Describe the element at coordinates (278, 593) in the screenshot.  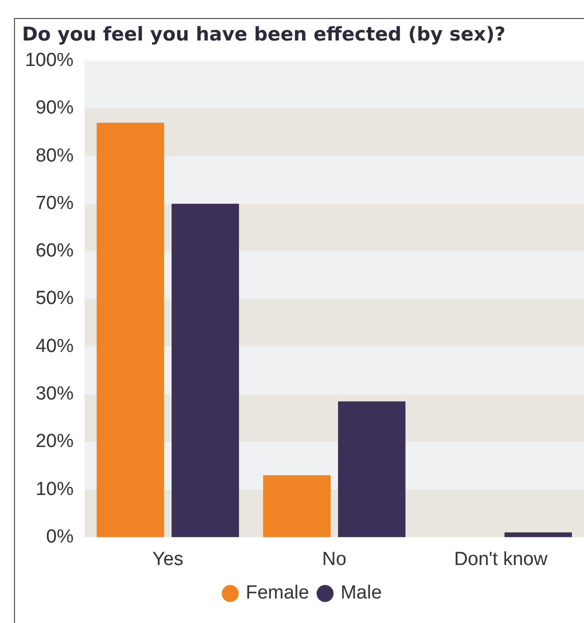
I see `legend-label: Female` at that location.